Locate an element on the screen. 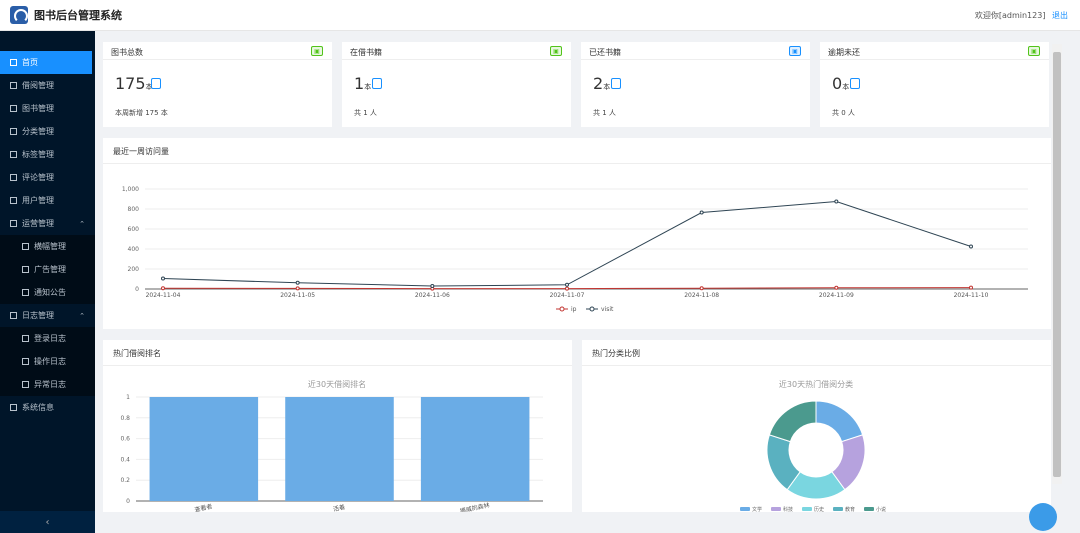 This screenshot has height=533, width=1080. card-footer: 共 0 人 is located at coordinates (843, 113).